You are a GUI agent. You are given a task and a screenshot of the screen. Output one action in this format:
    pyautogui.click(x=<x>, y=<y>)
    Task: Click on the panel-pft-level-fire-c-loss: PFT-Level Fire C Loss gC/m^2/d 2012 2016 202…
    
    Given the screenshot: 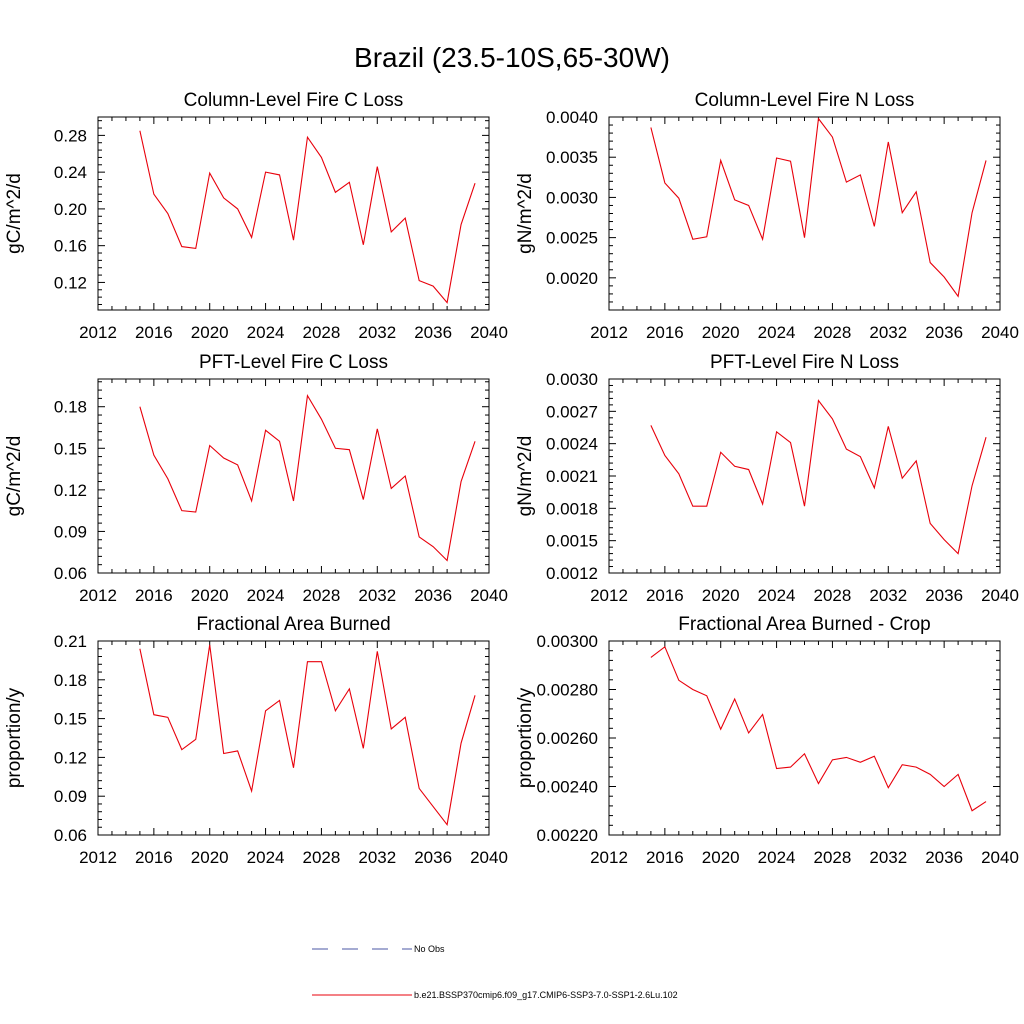 What is the action you would take?
    pyautogui.click(x=256, y=478)
    